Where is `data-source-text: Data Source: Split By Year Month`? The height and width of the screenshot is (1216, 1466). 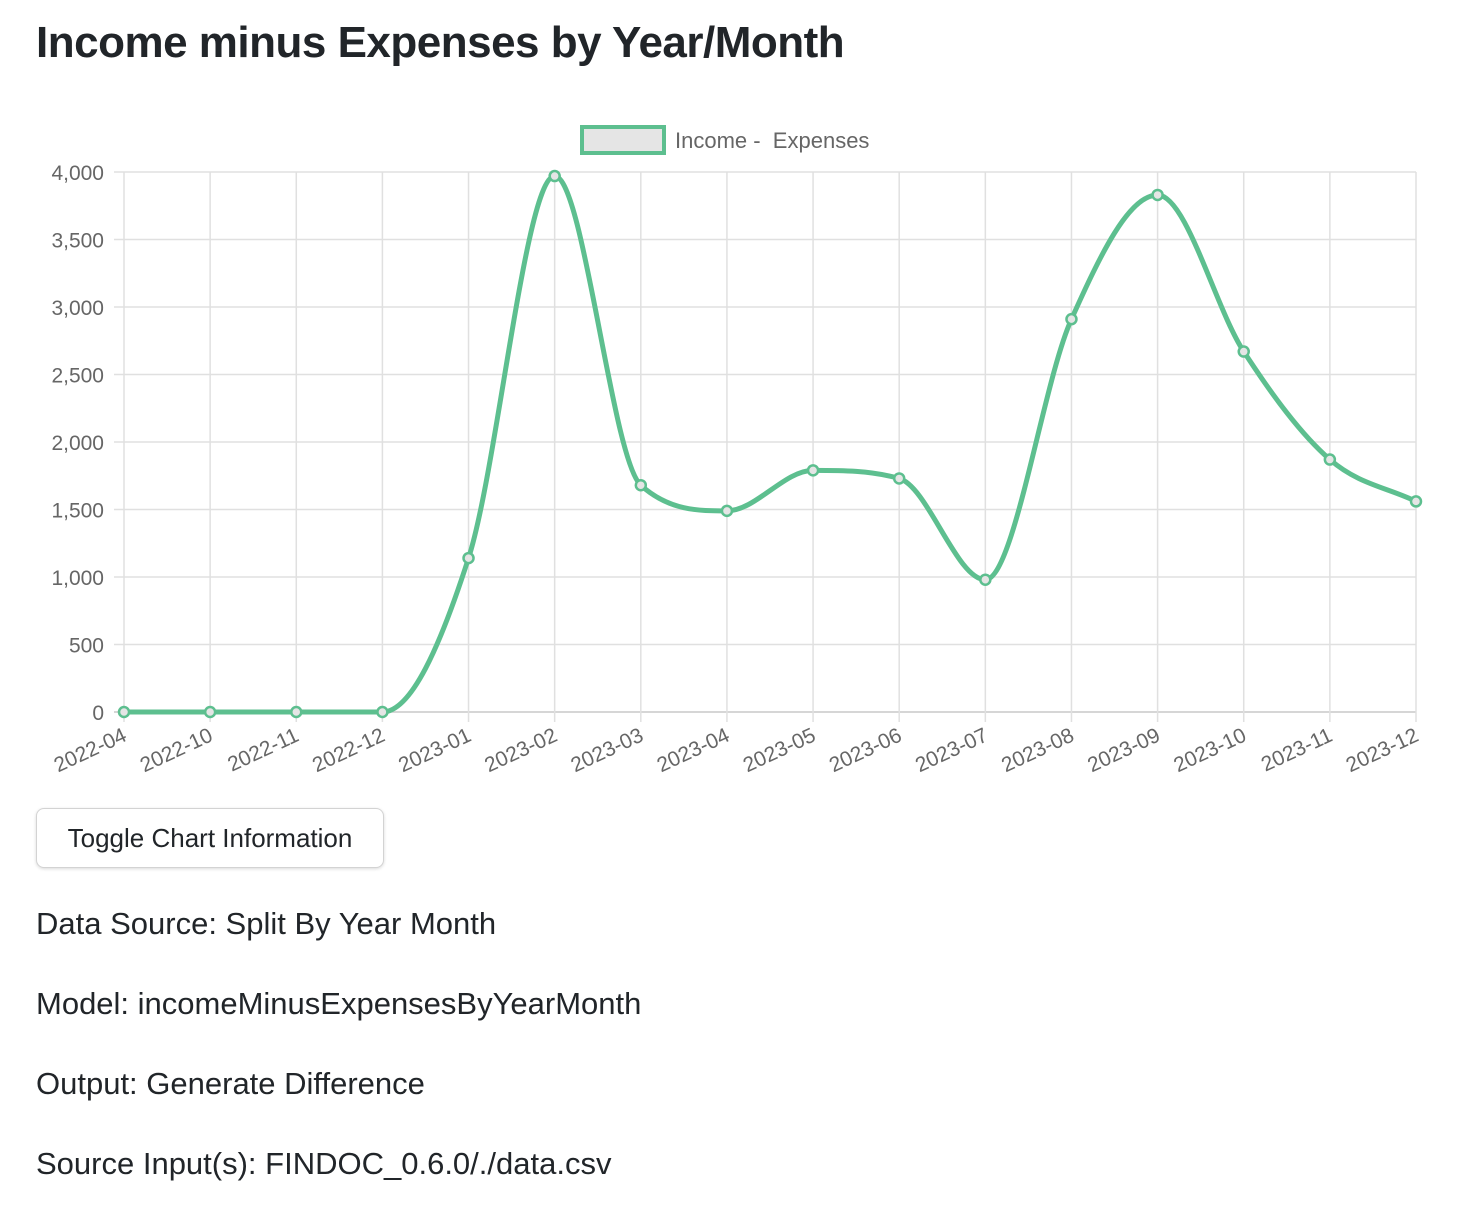
data-source-text: Data Source: Split By Year Month is located at coordinates (266, 923).